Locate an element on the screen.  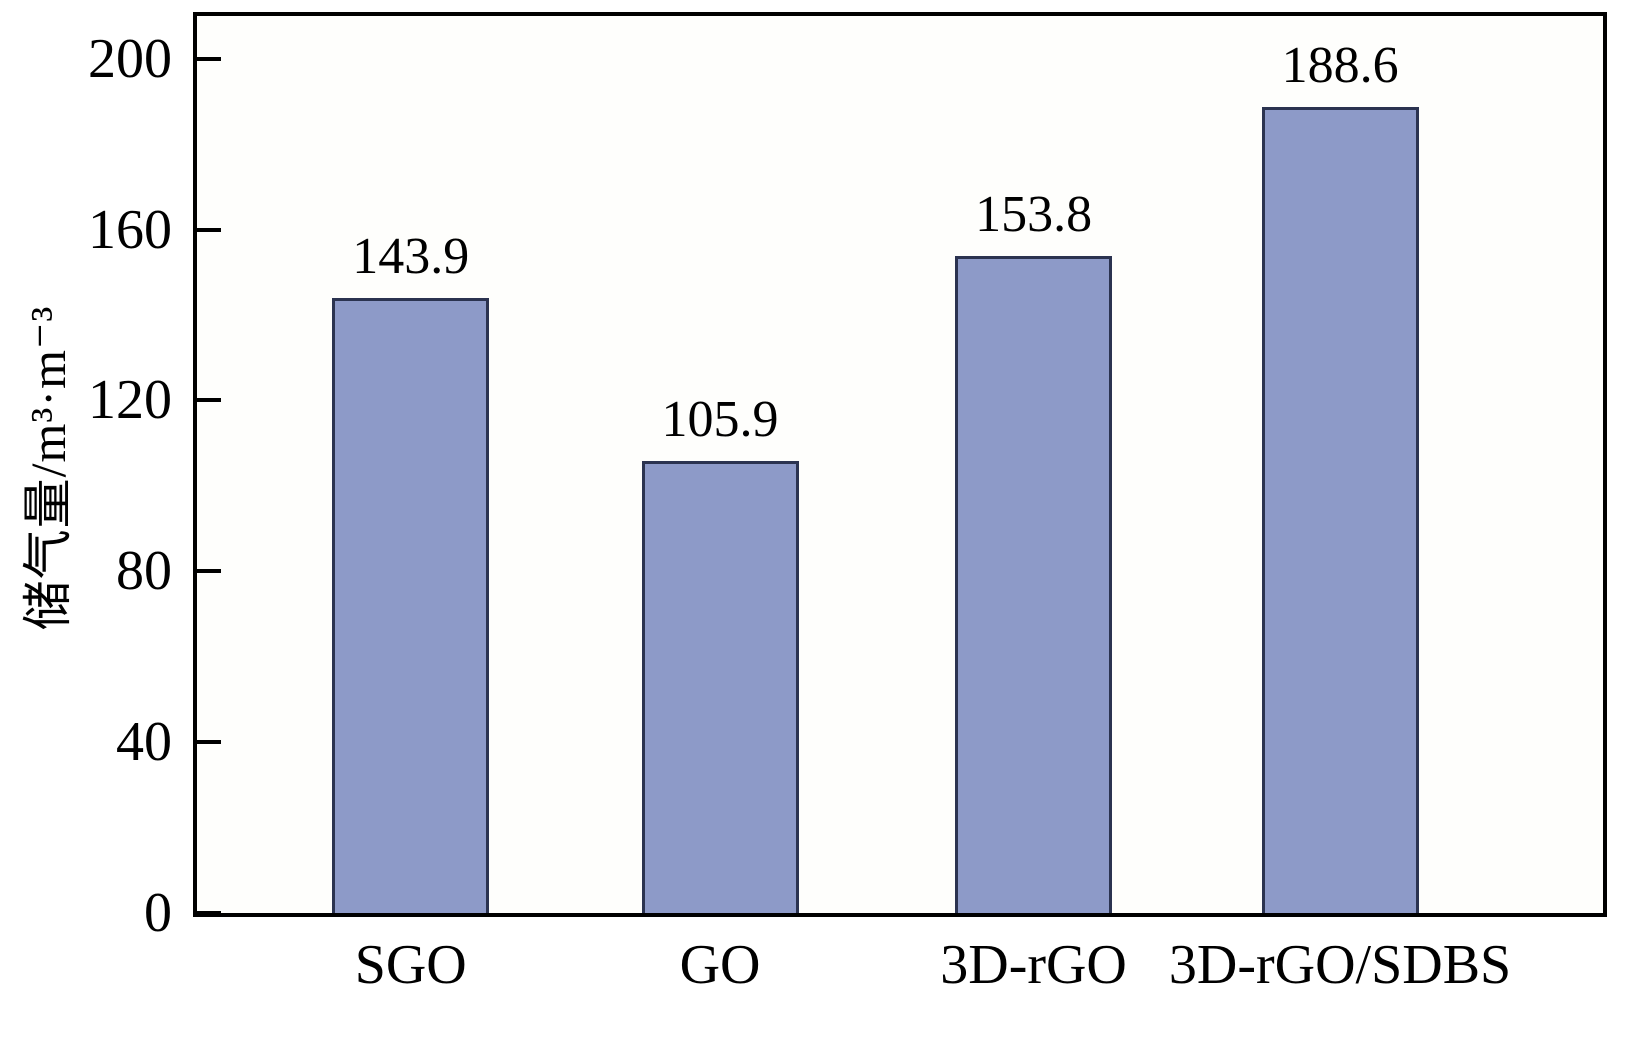
y-tick-label: 120 is located at coordinates (130, 400).